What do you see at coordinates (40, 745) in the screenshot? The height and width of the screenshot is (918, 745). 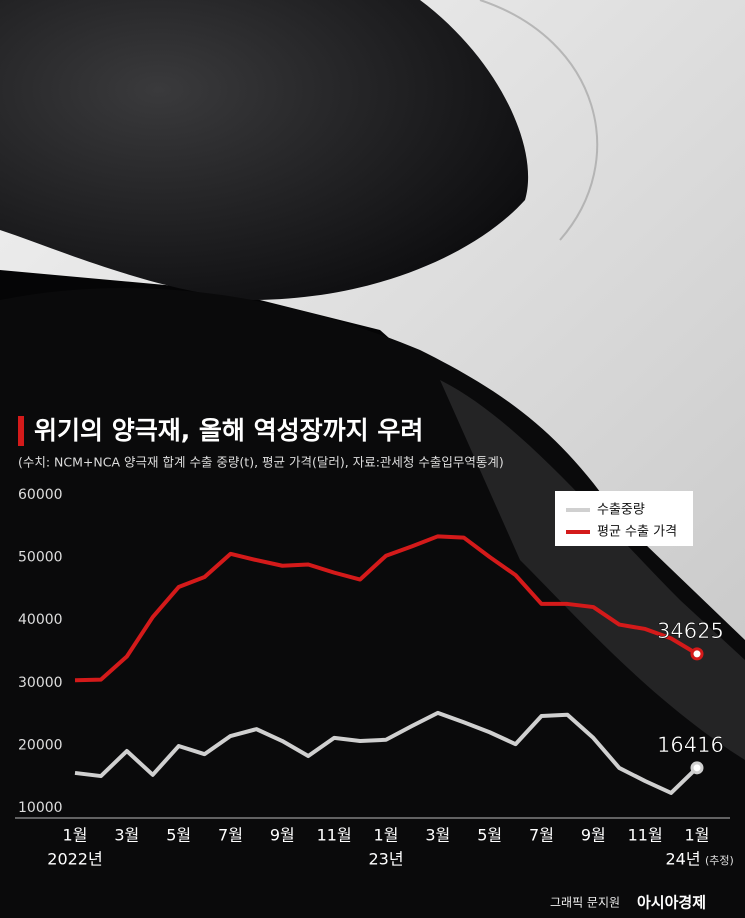 I see `y-tick-label: 20000` at bounding box center [40, 745].